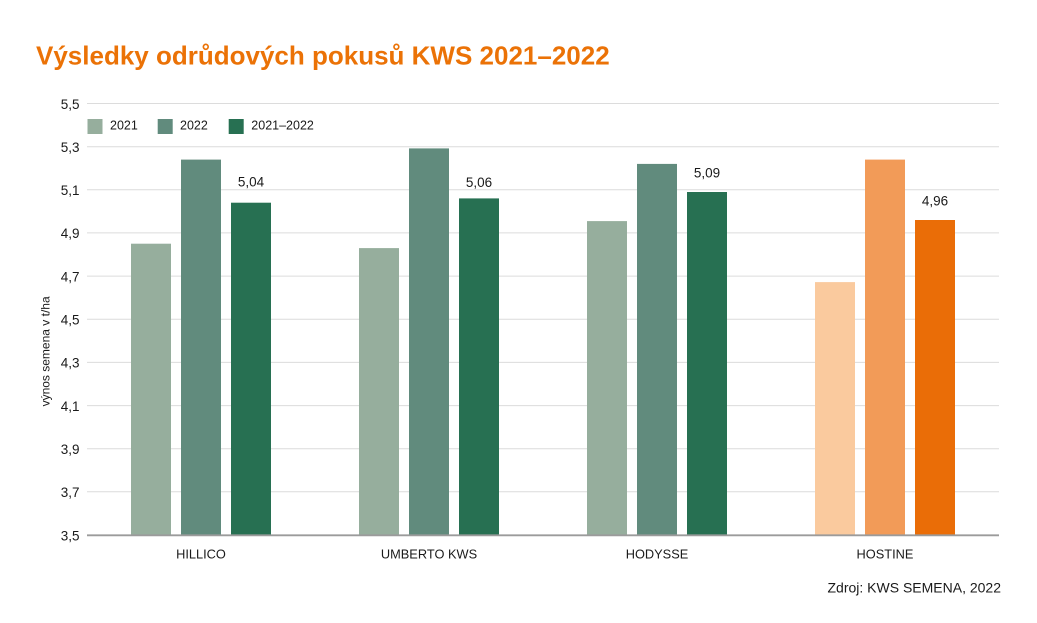 This screenshot has height=623, width=1037. What do you see at coordinates (935, 200) in the screenshot?
I see `svg-text: 4,96` at bounding box center [935, 200].